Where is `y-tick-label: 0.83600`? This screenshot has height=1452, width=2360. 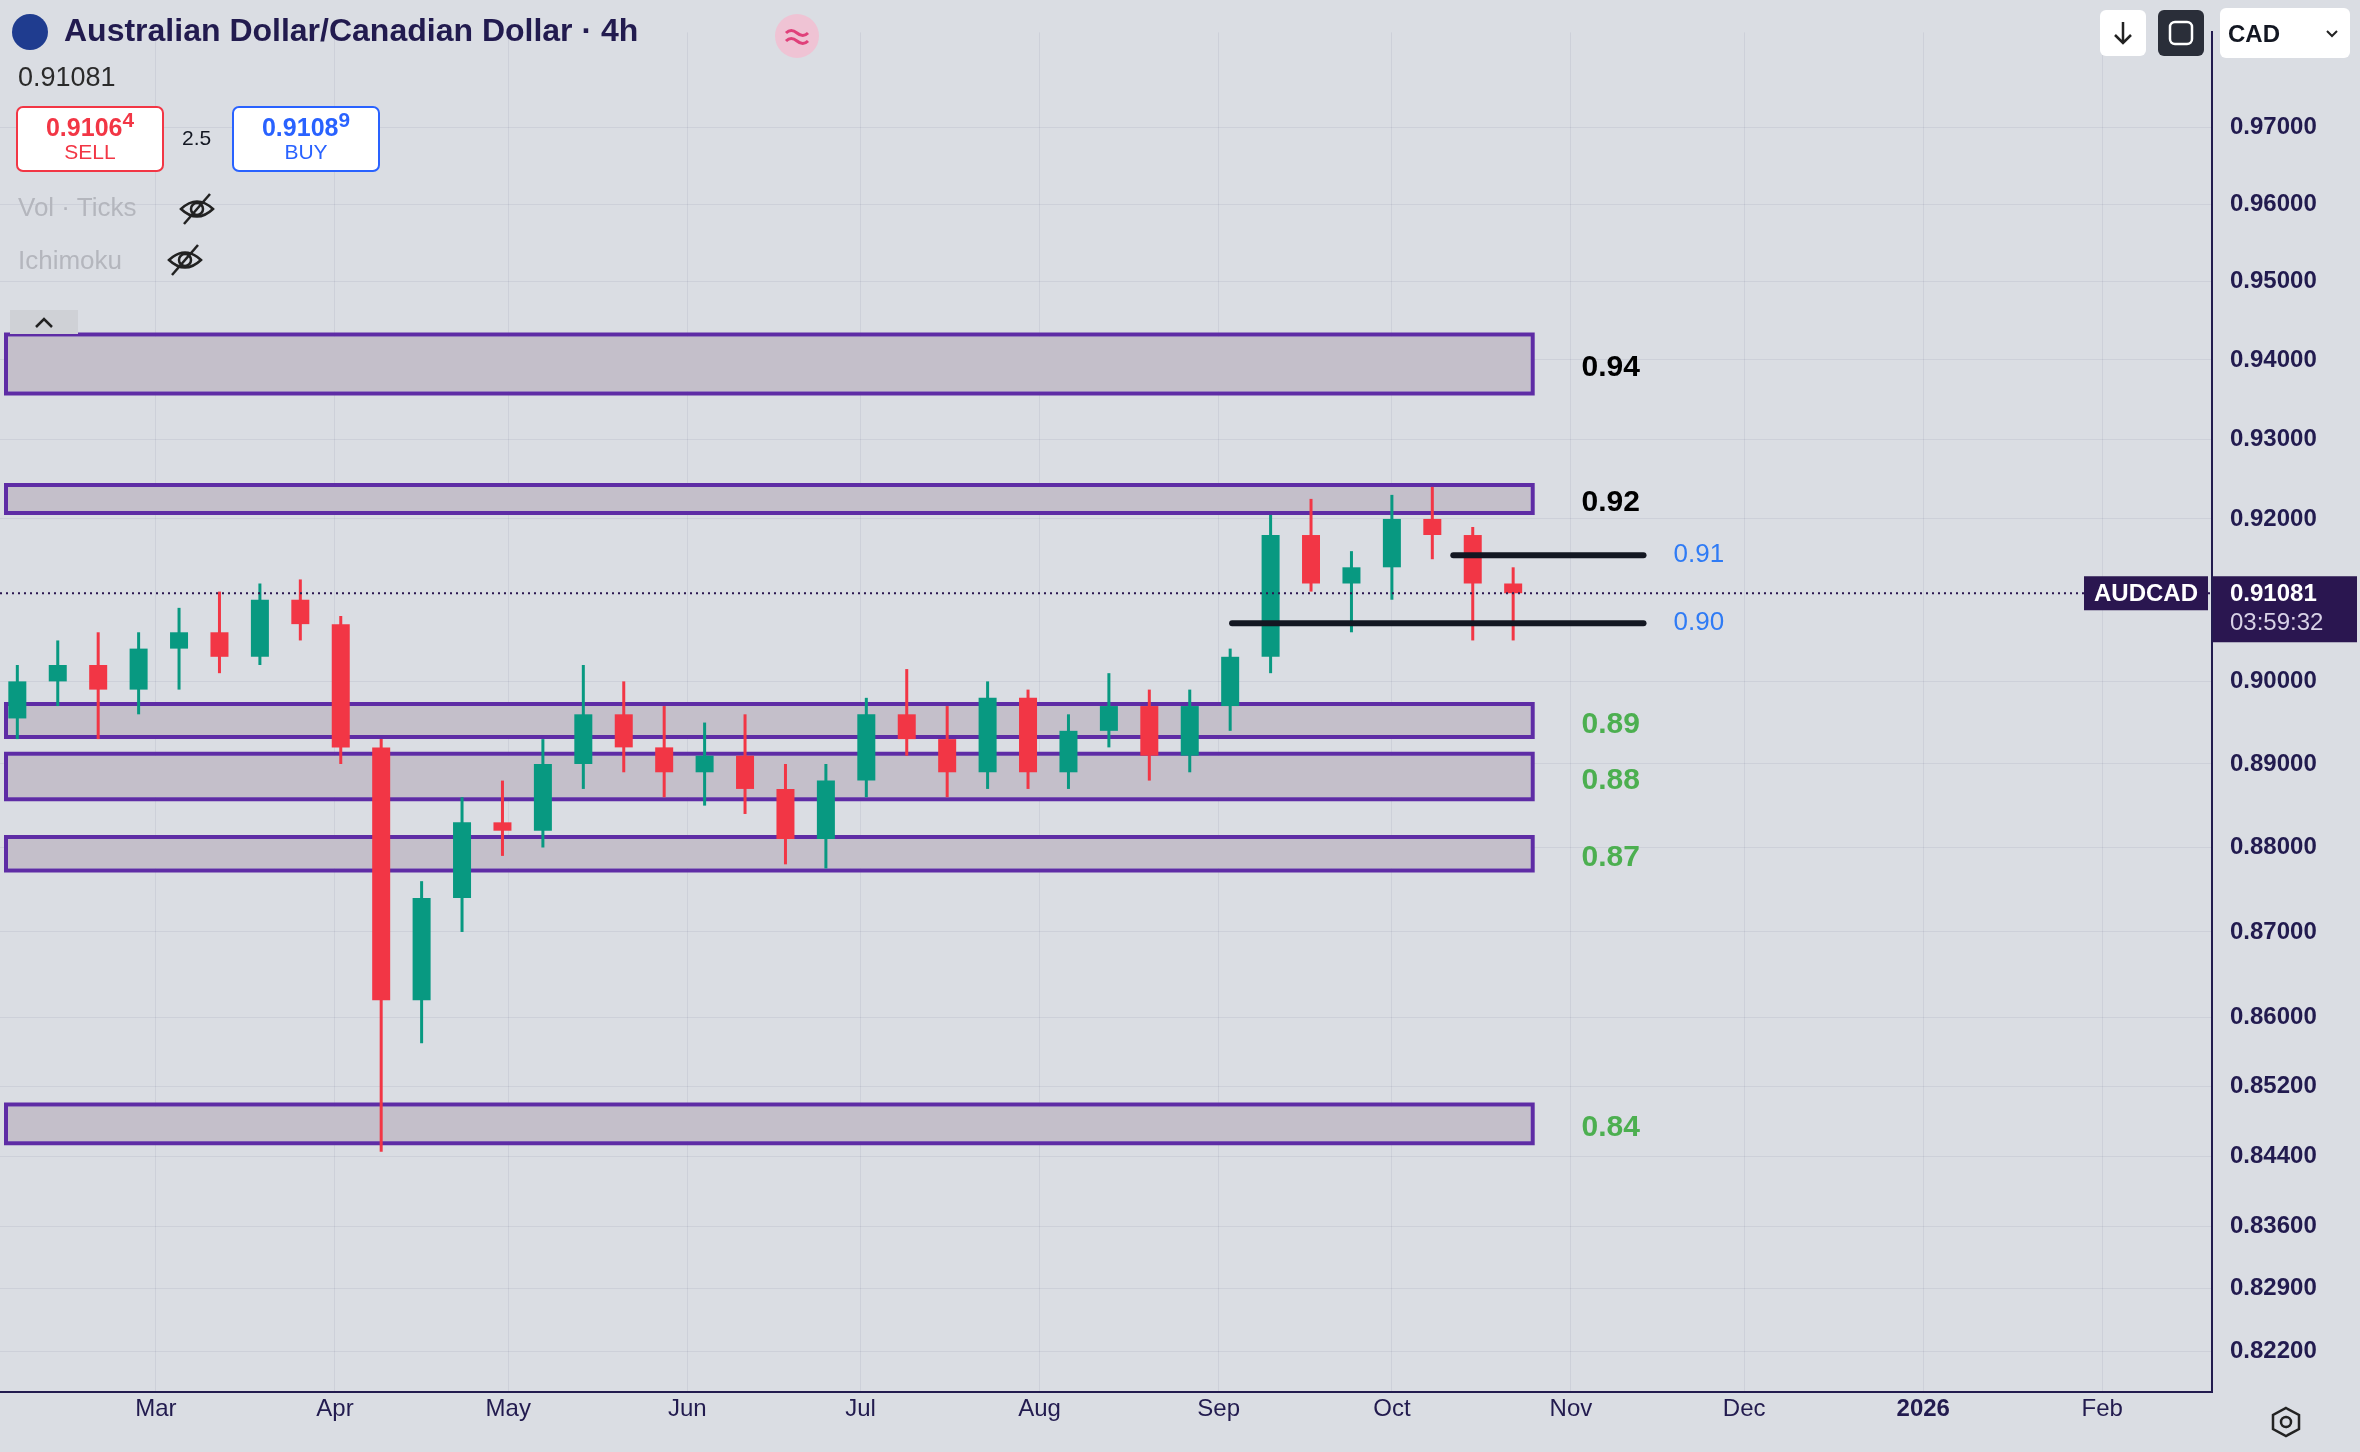 y-tick-label: 0.83600 is located at coordinates (2273, 1225).